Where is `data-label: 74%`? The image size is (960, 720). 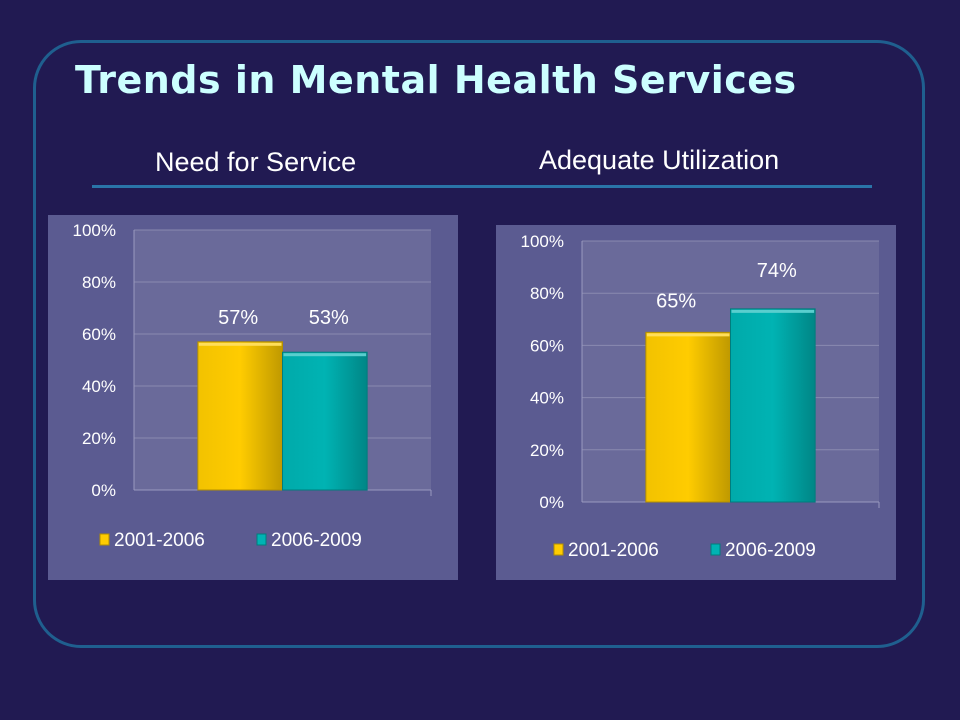
data-label: 74% is located at coordinates (777, 271).